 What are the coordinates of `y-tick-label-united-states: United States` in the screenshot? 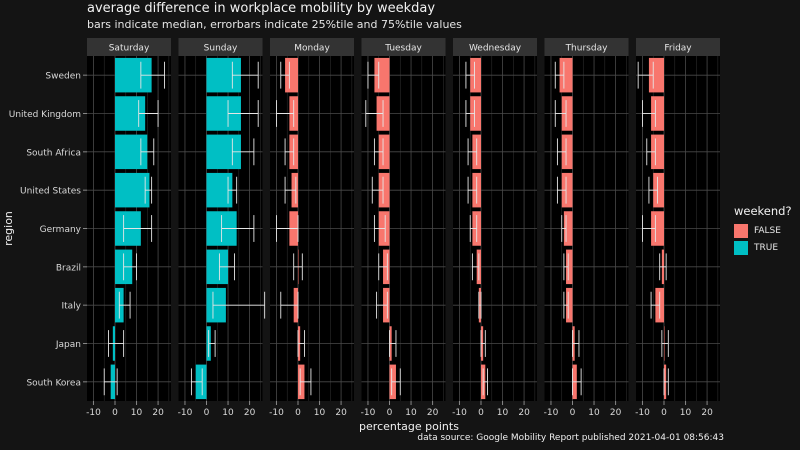 It's located at (50, 192).